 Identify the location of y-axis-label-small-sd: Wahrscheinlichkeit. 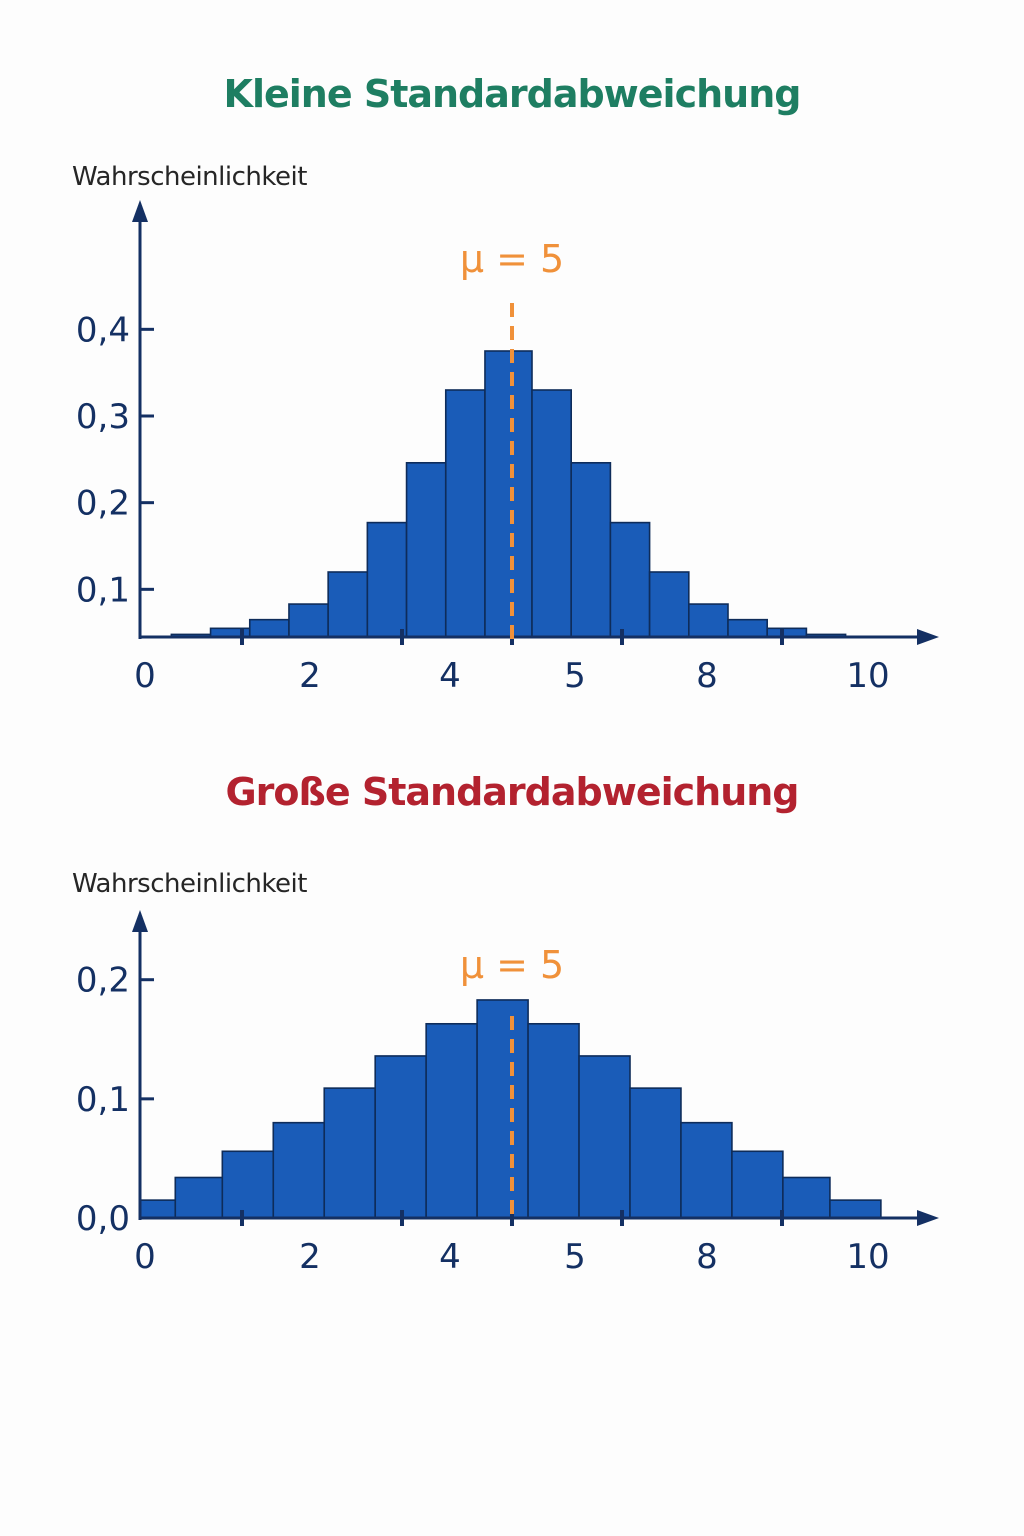
(189, 177).